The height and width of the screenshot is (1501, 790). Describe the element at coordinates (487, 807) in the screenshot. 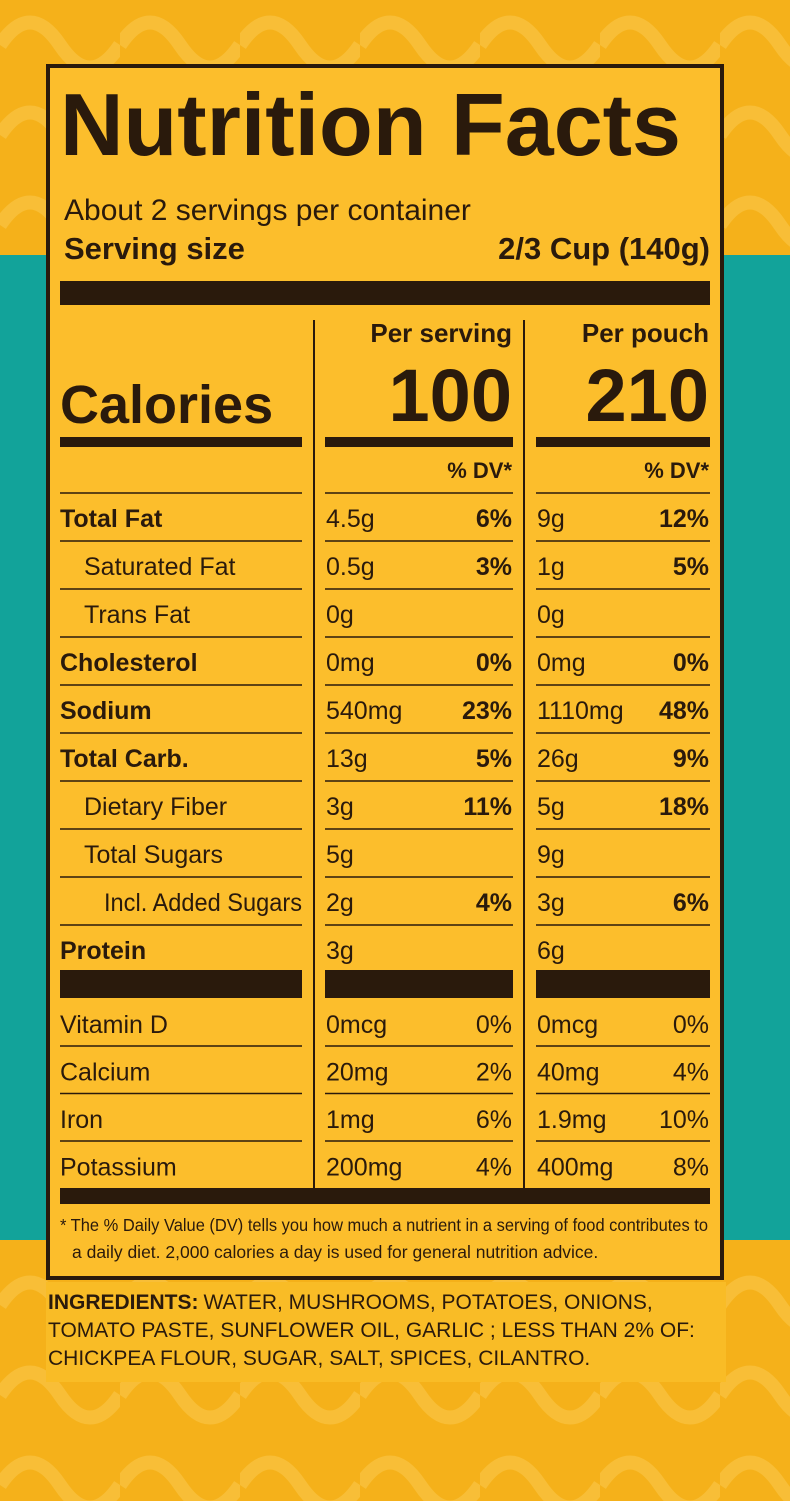

I see `daily-value: 11%` at that location.